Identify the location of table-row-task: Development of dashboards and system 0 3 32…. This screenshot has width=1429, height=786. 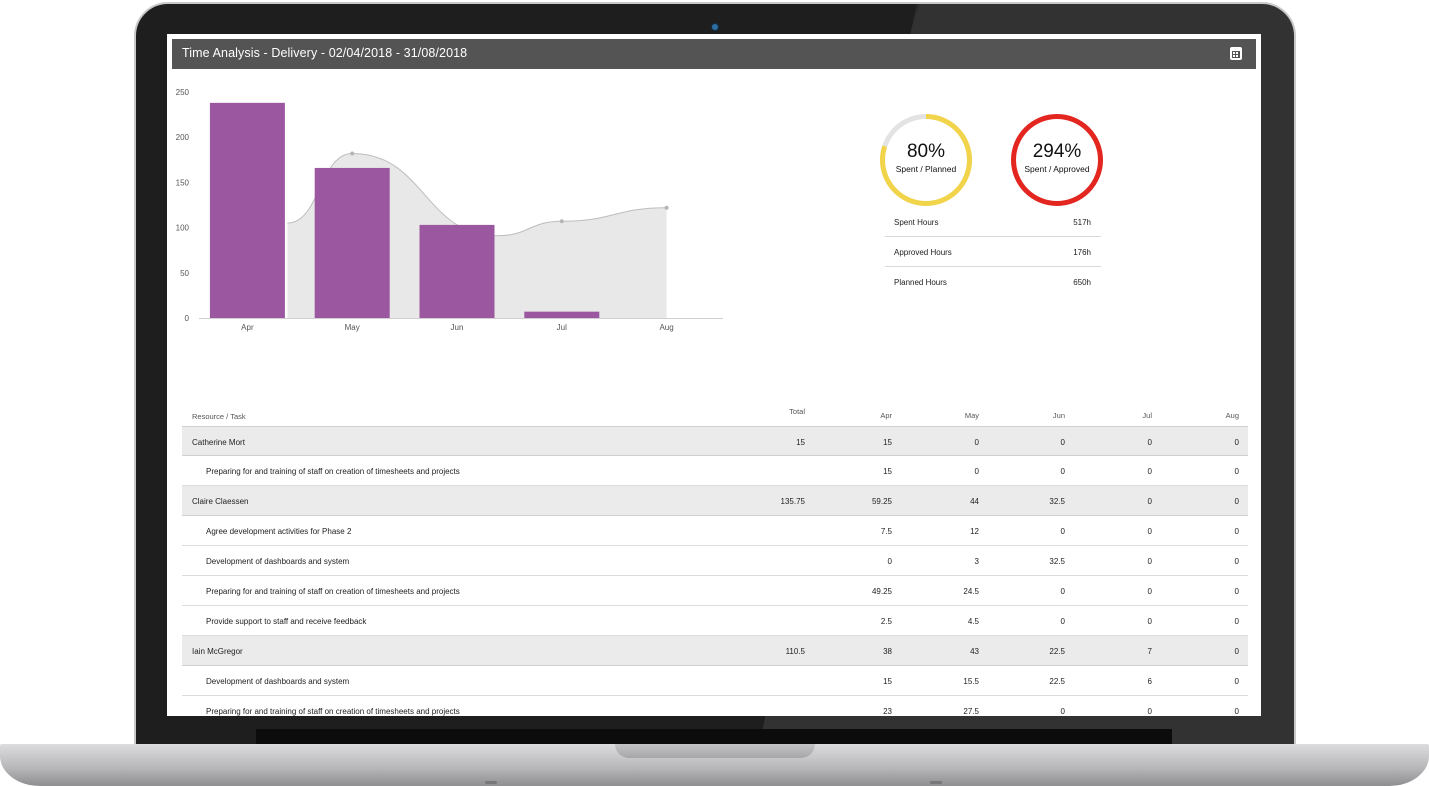
(715, 561).